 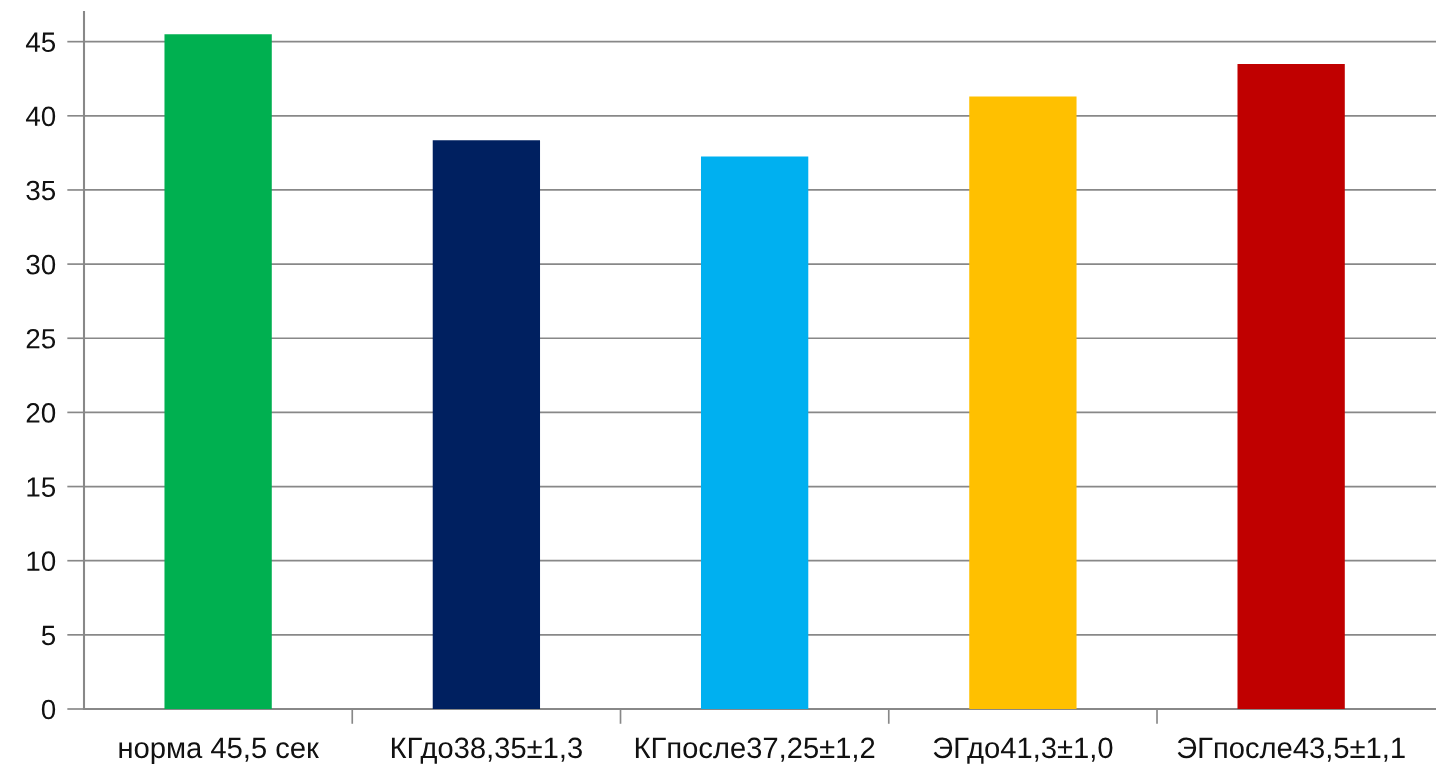 What do you see at coordinates (1291, 749) in the screenshot?
I see `x-tick-label: ЭГпосле43,5±1,1` at bounding box center [1291, 749].